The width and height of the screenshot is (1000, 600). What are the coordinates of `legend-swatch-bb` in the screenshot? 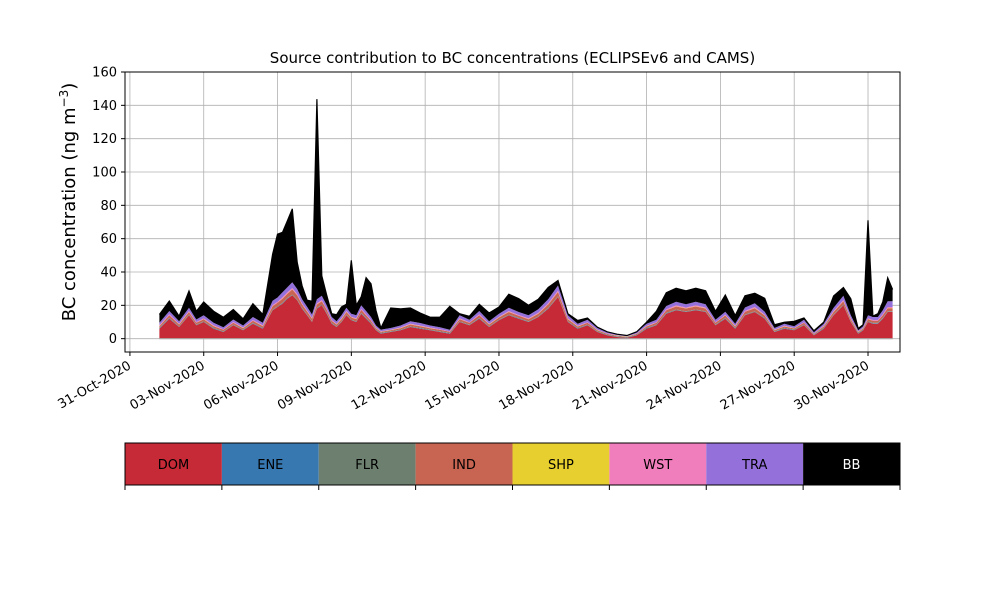 It's located at (851, 464).